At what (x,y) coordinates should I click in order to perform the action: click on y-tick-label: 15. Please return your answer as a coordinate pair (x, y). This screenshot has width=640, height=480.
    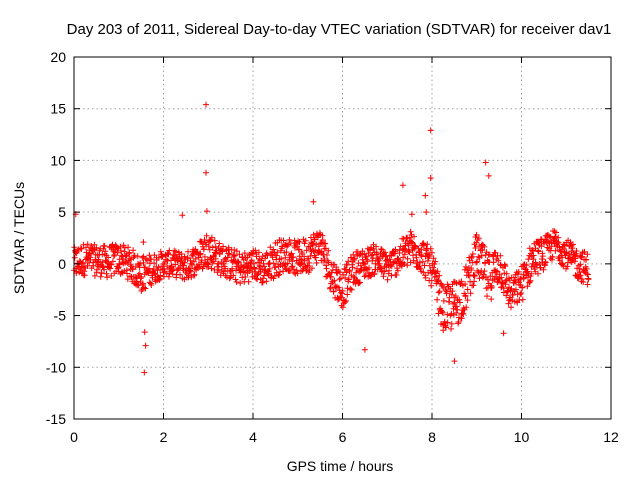
    Looking at the image, I should click on (58, 109).